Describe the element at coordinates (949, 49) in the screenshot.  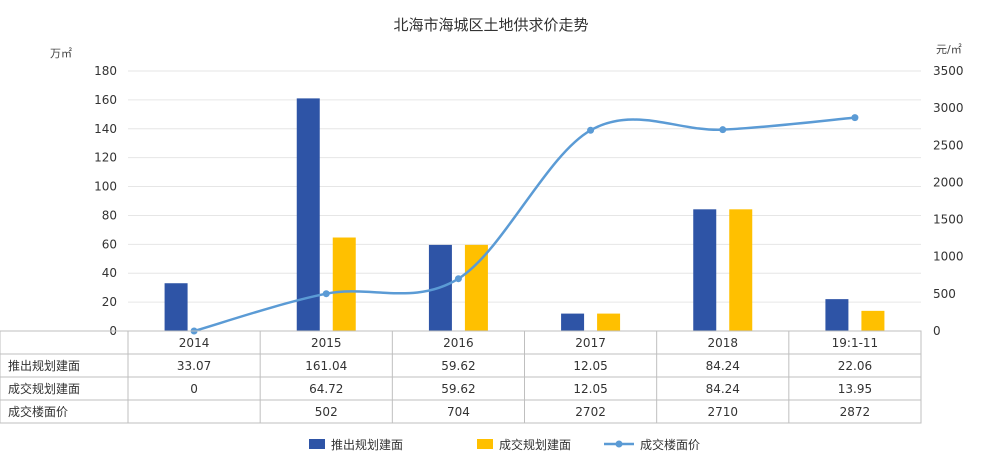
I see `right-axis-unit: 元/㎡` at that location.